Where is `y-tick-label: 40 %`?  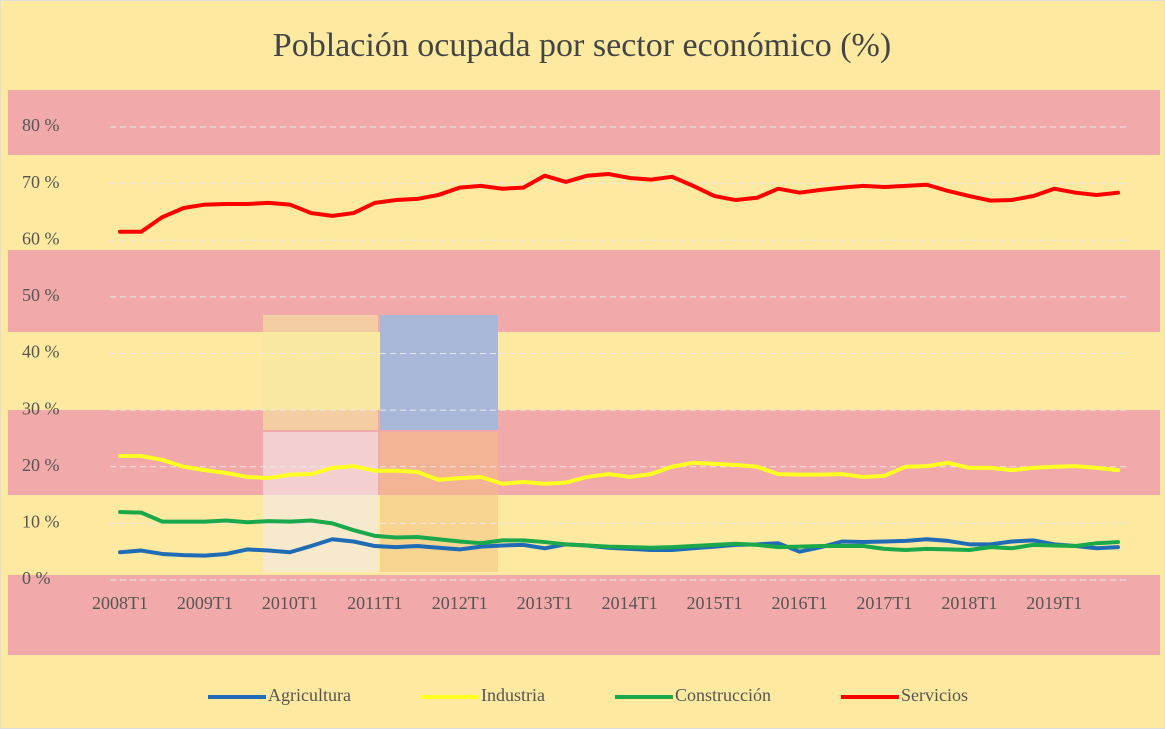 y-tick-label: 40 % is located at coordinates (41, 352).